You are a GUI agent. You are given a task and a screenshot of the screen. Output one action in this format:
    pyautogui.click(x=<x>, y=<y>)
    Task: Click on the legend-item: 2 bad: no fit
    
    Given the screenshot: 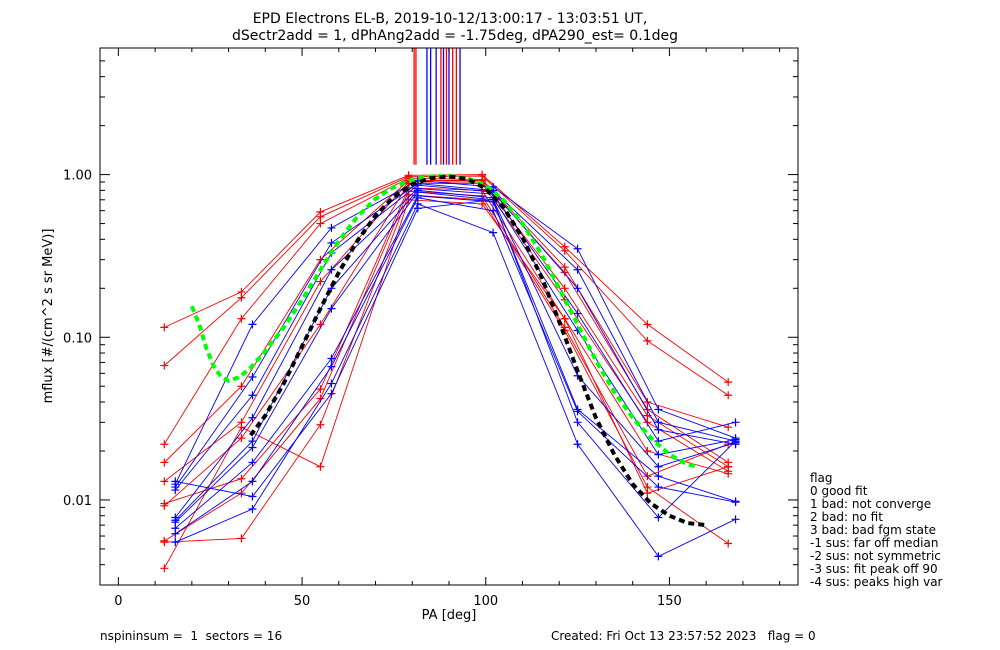 What is the action you would take?
    pyautogui.click(x=846, y=517)
    